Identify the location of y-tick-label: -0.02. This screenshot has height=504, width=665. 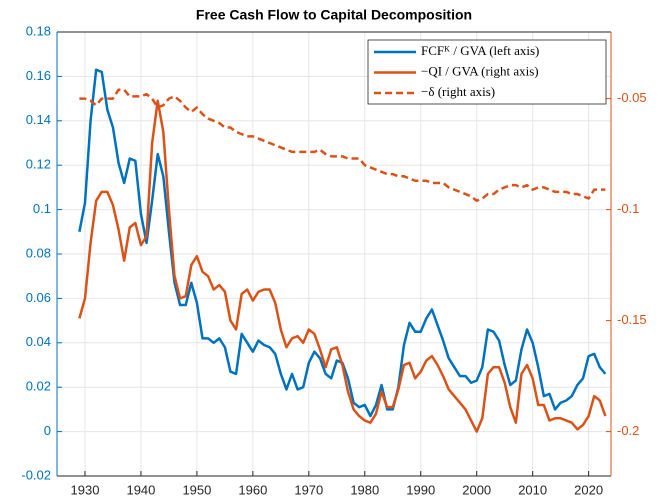
(36, 474).